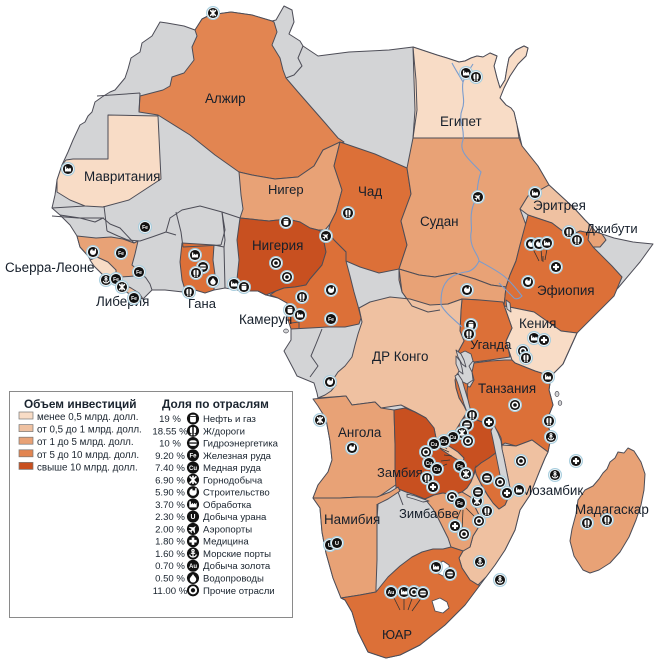  Describe the element at coordinates (507, 388) in the screenshot. I see `svg-text: Танзания` at that location.